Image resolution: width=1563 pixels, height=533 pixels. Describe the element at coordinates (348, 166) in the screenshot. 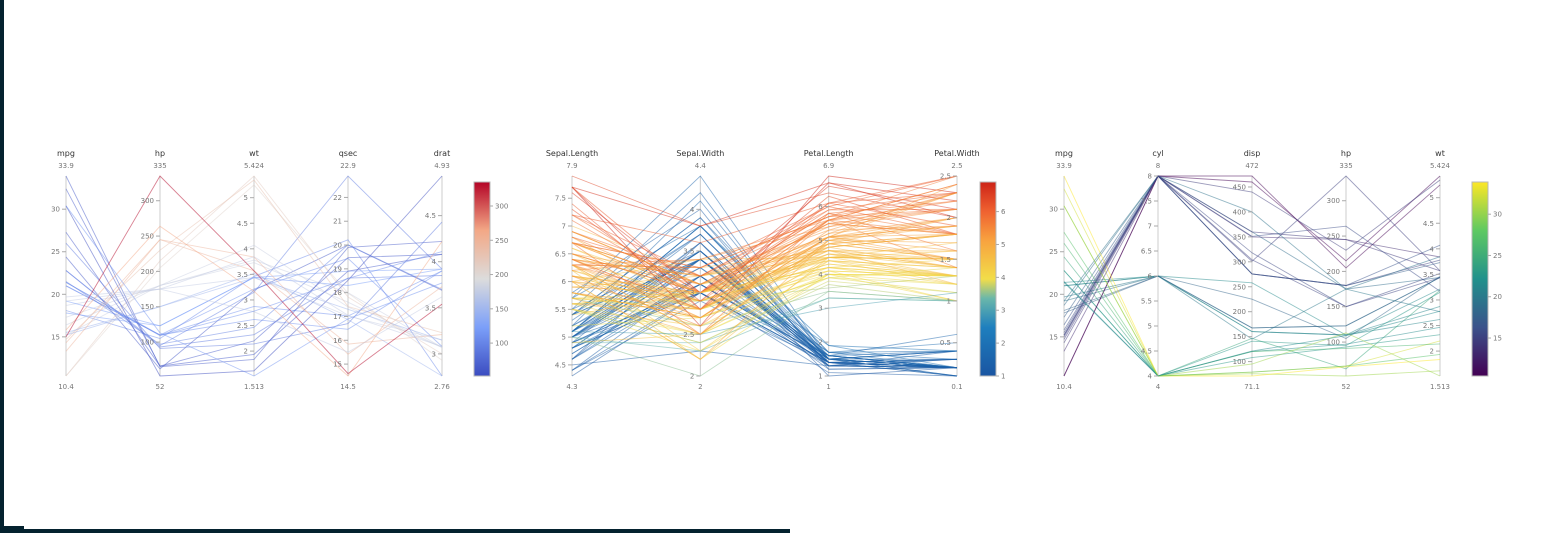

I see `axis-max-label: 22.9` at that location.